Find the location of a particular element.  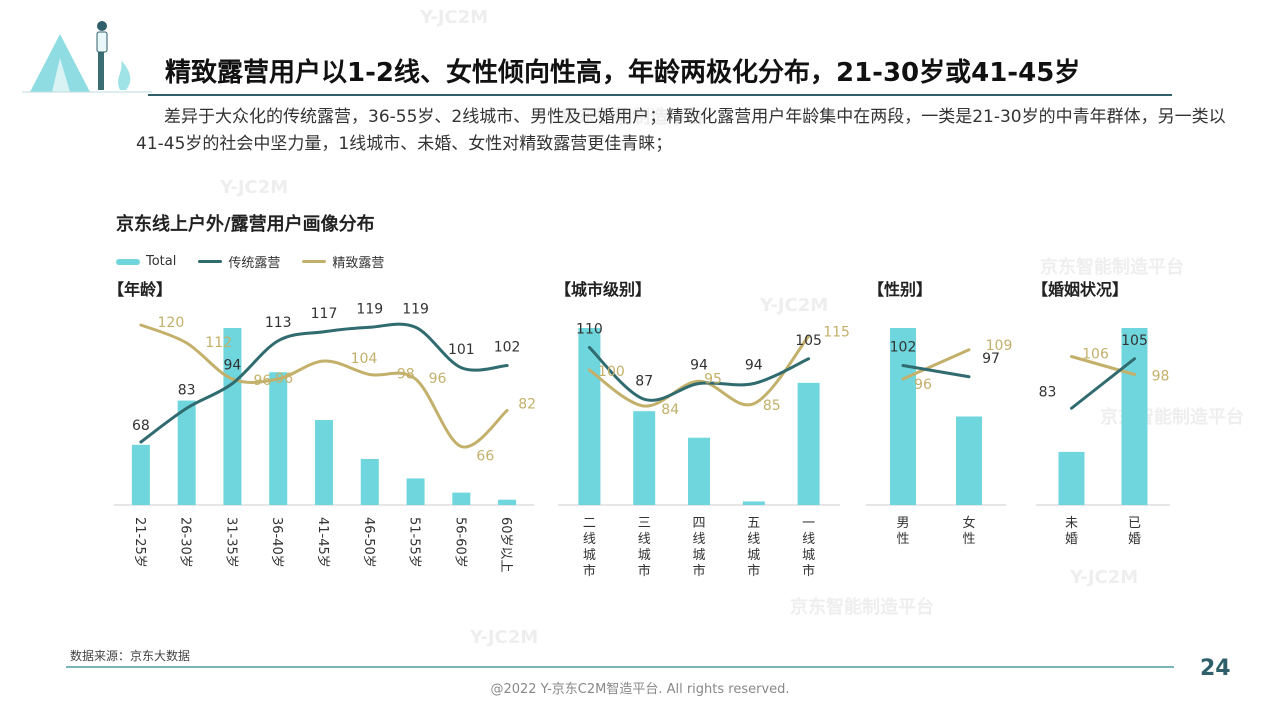

x-tick-label: 婚 is located at coordinates (1134, 539).